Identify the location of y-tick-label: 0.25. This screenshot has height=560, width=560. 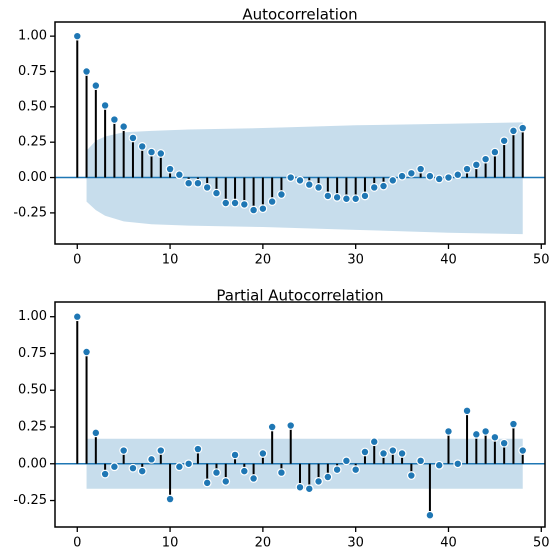
(32, 427).